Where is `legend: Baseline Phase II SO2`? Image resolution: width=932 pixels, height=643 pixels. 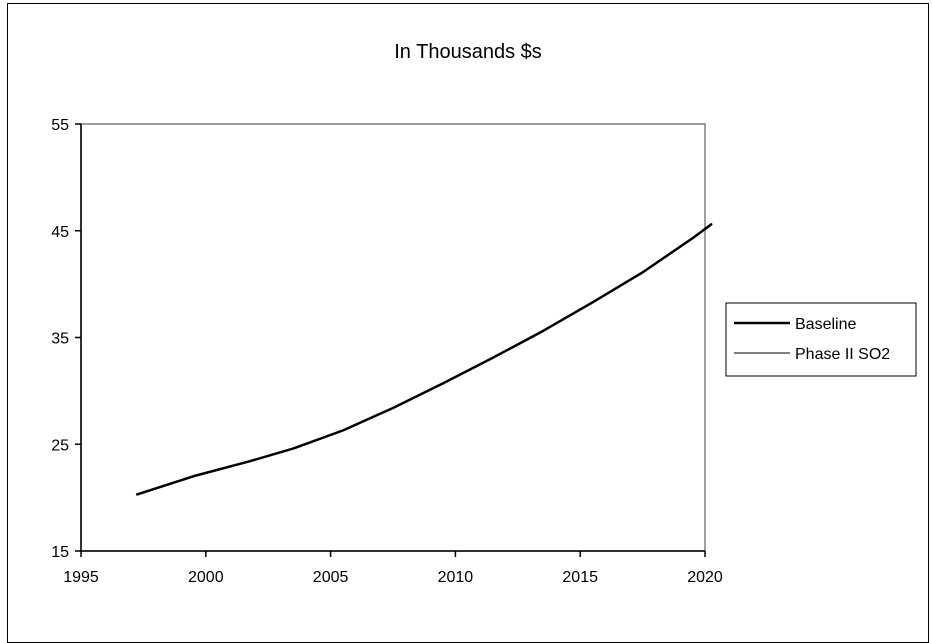
legend: Baseline Phase II SO2 is located at coordinates (821, 339).